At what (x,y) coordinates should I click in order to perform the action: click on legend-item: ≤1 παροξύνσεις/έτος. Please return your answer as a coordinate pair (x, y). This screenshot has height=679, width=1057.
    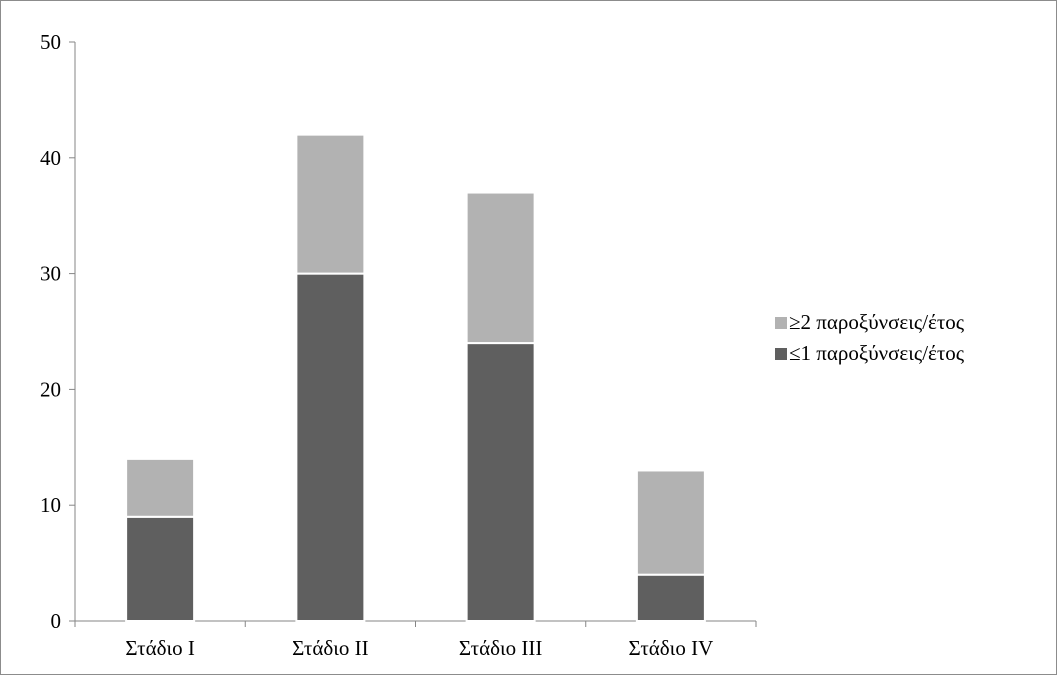
    Looking at the image, I should click on (870, 353).